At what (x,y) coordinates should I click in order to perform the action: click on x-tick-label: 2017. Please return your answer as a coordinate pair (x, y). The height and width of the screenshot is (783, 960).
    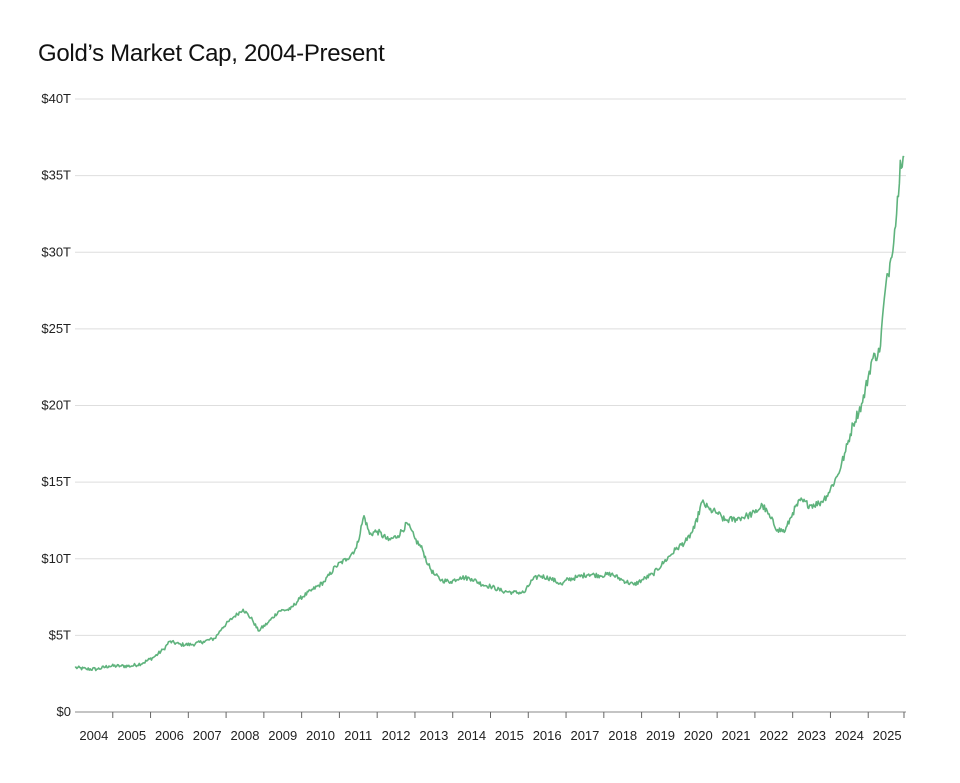
    Looking at the image, I should click on (584, 735).